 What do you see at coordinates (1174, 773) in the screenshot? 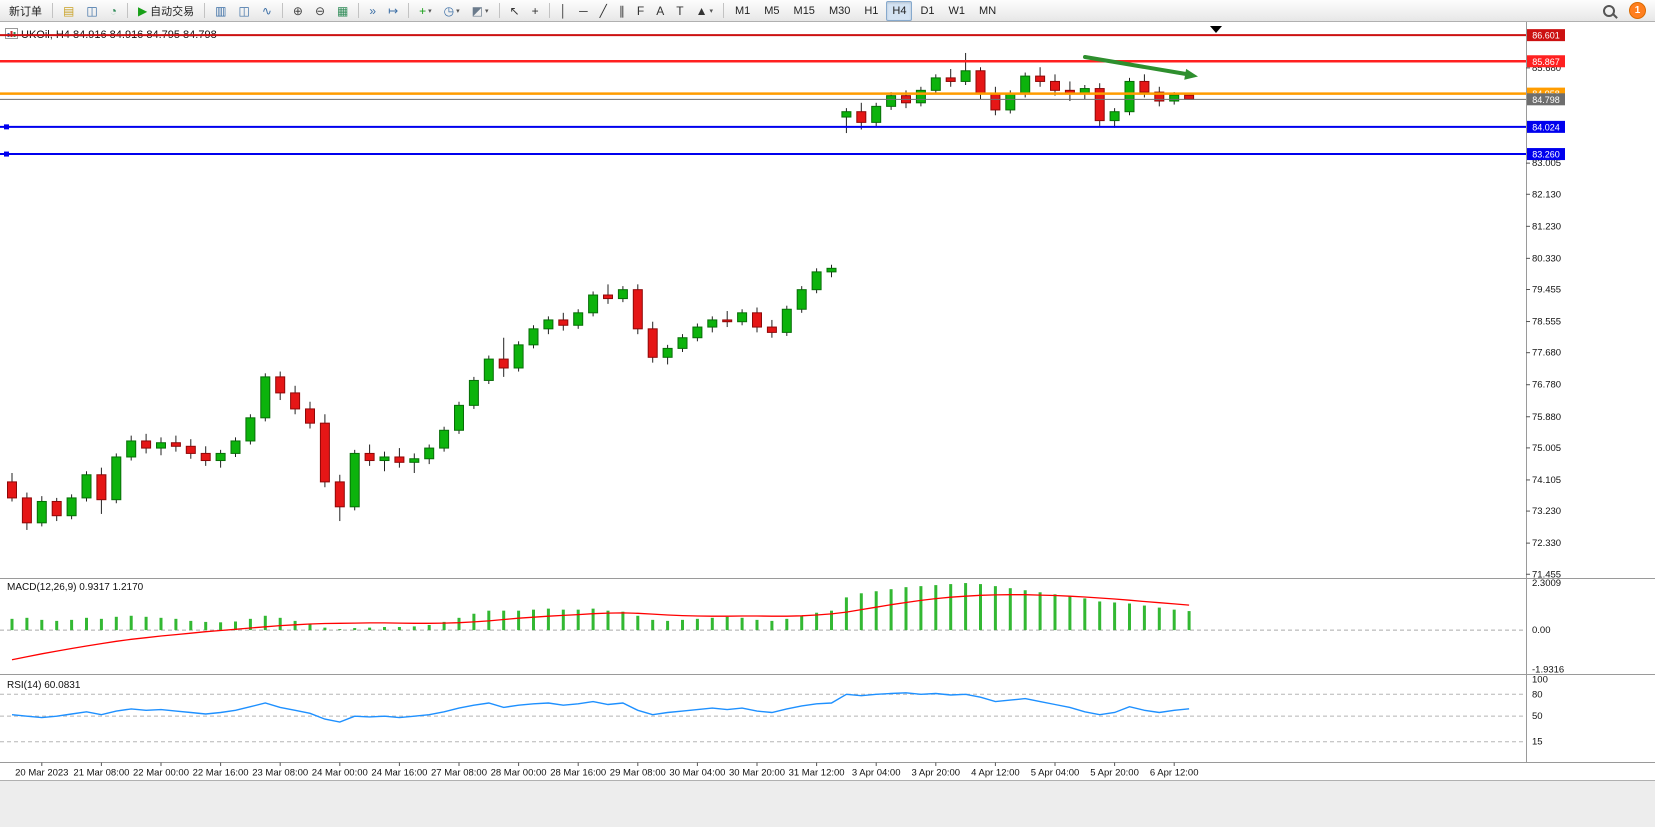
I see `time-label: 6 Apr 12:00` at bounding box center [1174, 773].